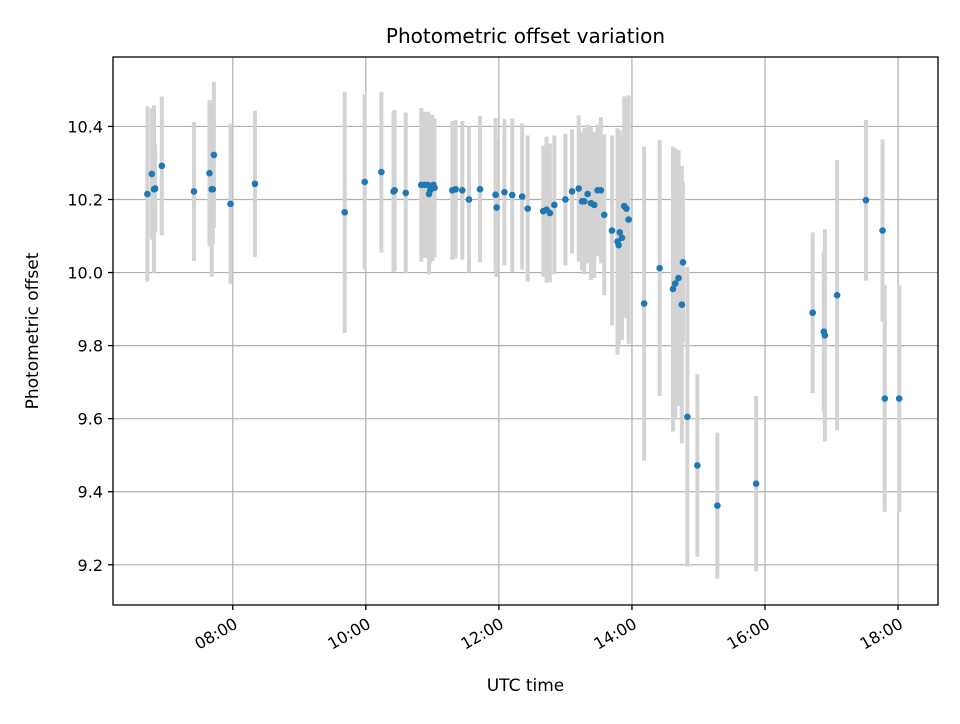  I want to click on y-tick-label: 9.2, so click(90, 565).